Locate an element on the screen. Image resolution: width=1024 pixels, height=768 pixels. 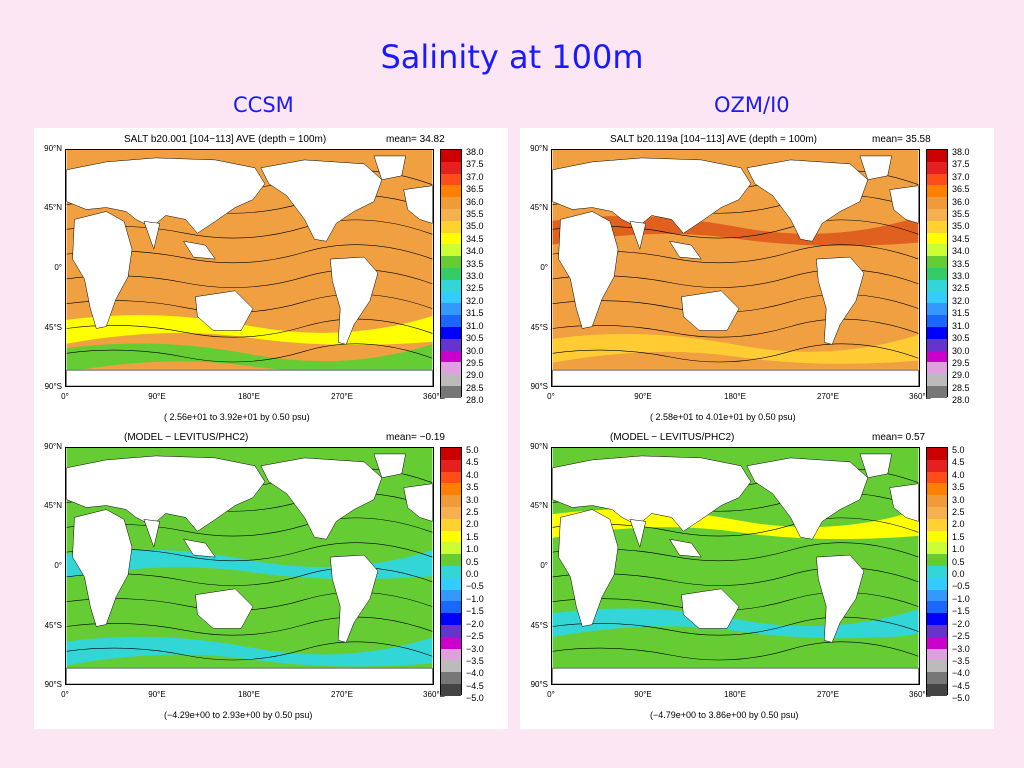
color-scale-label: 29.0 is located at coordinates (961, 375).